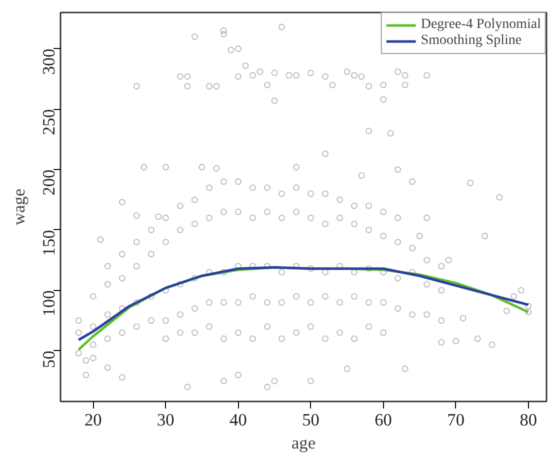 This screenshot has height=456, width=560. What do you see at coordinates (303, 443) in the screenshot?
I see `x-axis-title: age` at bounding box center [303, 443].